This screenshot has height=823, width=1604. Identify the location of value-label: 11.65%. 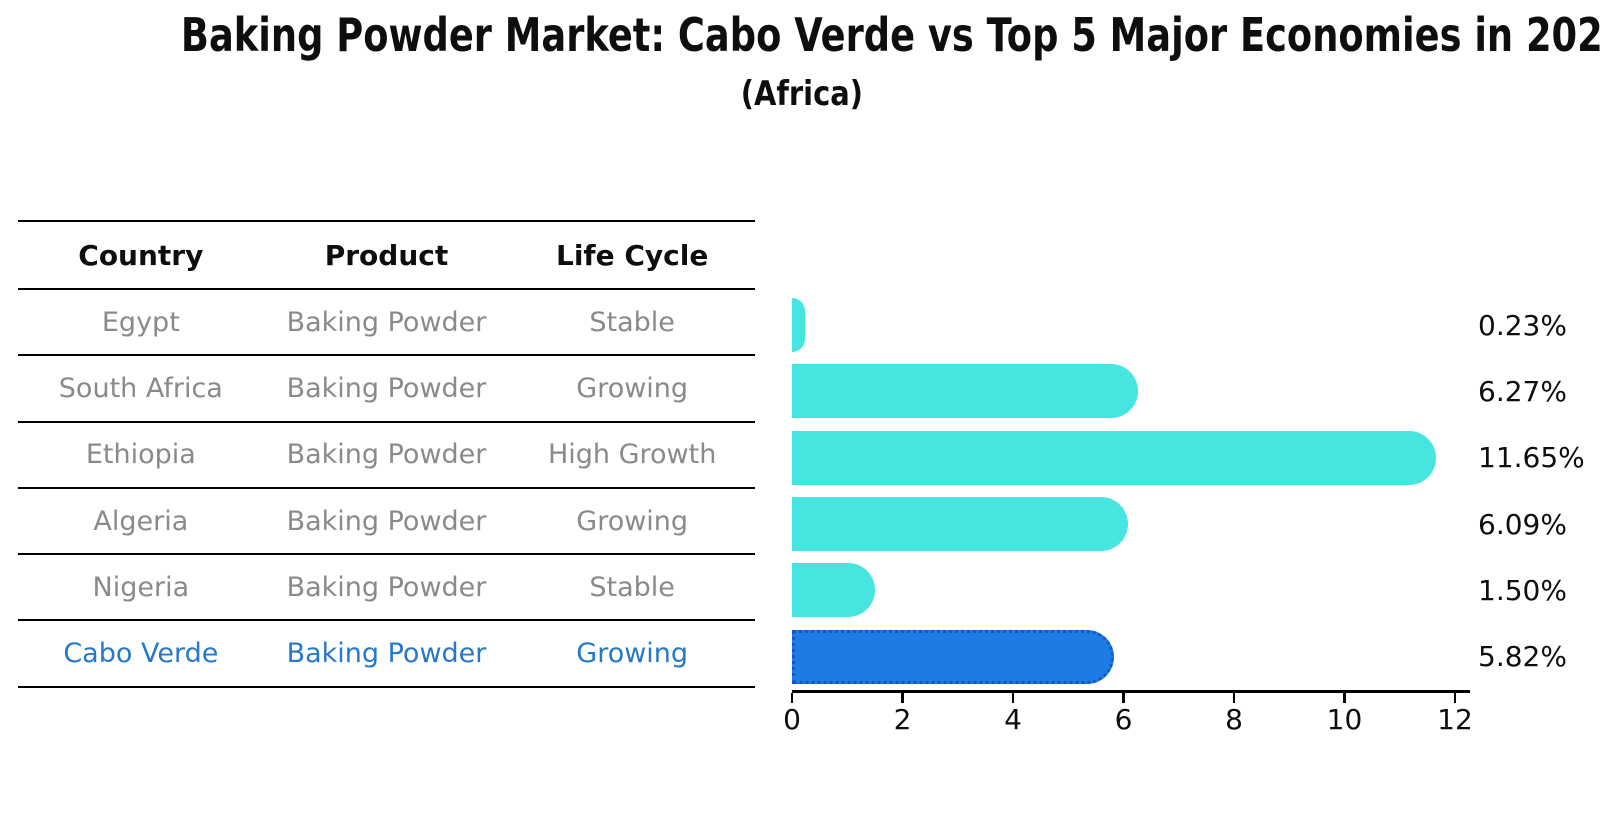
(1531, 458).